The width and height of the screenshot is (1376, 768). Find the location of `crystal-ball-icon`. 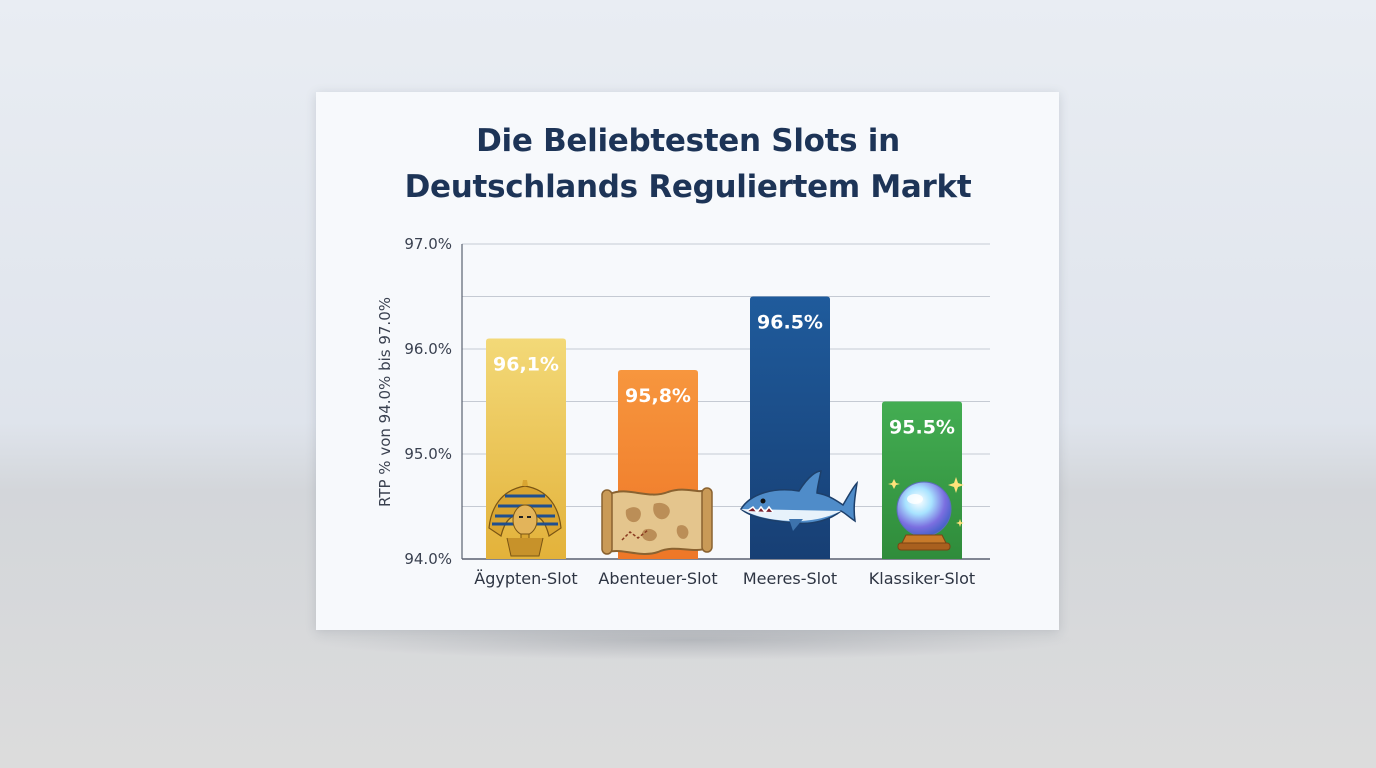

crystal-ball-icon is located at coordinates (926, 514).